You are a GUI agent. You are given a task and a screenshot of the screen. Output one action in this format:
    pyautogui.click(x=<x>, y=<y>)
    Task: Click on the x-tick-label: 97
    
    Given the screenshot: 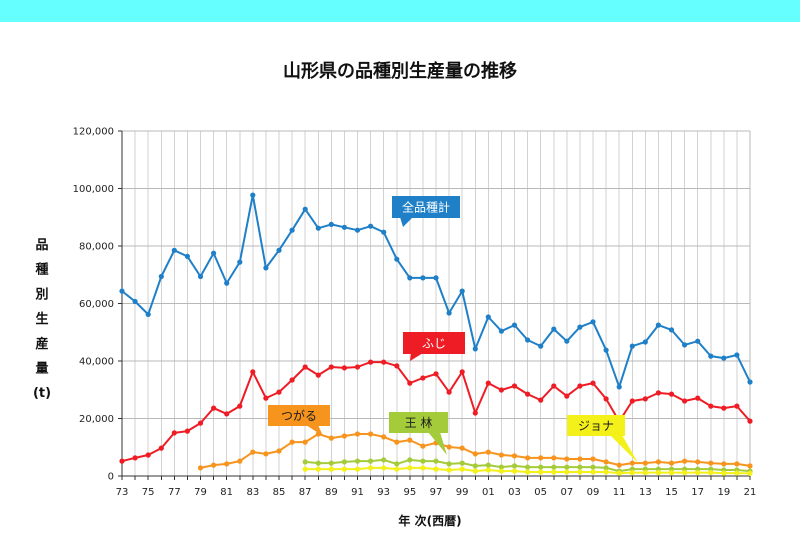 What is the action you would take?
    pyautogui.click(x=436, y=492)
    